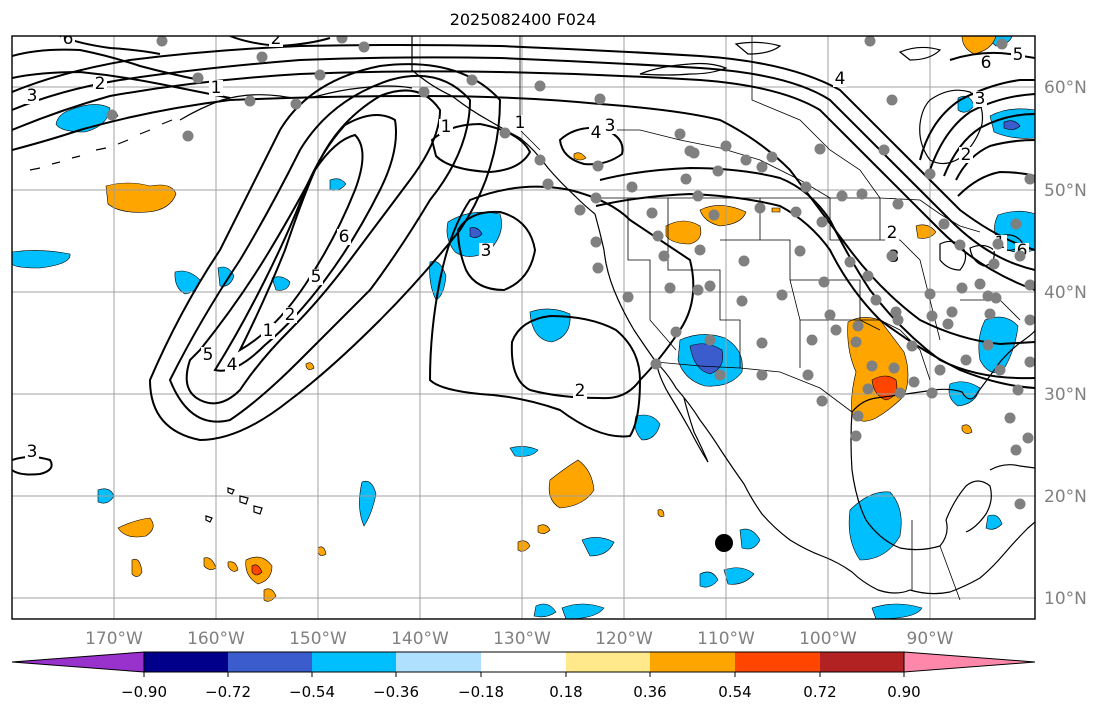 The height and width of the screenshot is (716, 1105). Describe the element at coordinates (78, 662) in the screenshot. I see `colorbar-extend-min` at that location.